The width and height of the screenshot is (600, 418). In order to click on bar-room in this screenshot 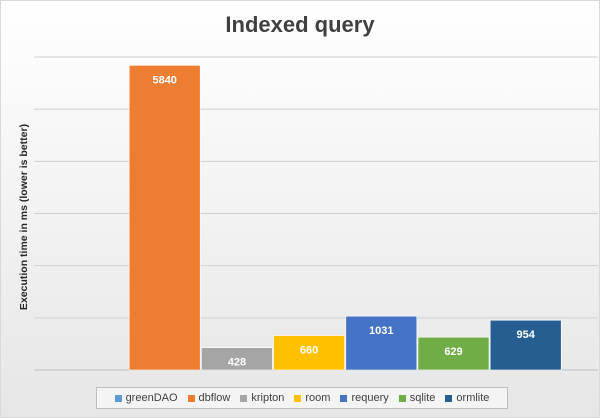, I will do `click(309, 353)`.